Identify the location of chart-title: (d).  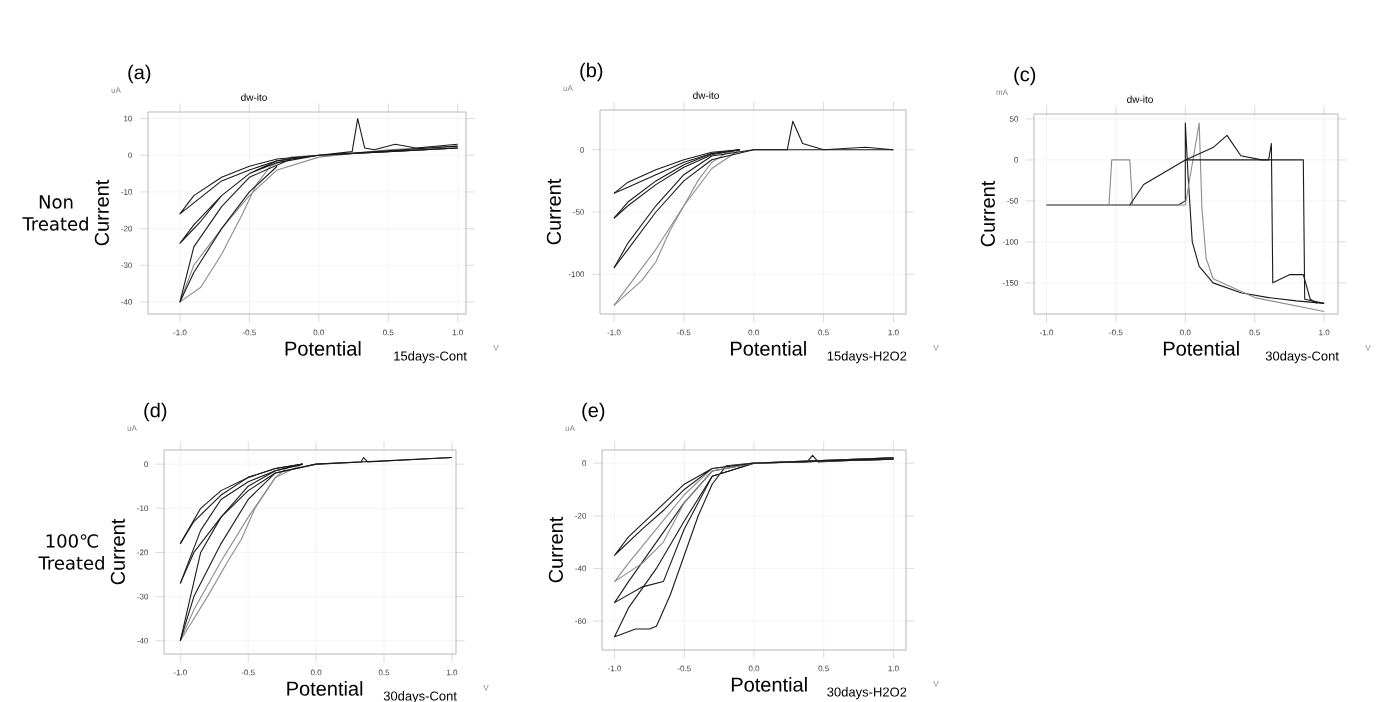
(155, 412).